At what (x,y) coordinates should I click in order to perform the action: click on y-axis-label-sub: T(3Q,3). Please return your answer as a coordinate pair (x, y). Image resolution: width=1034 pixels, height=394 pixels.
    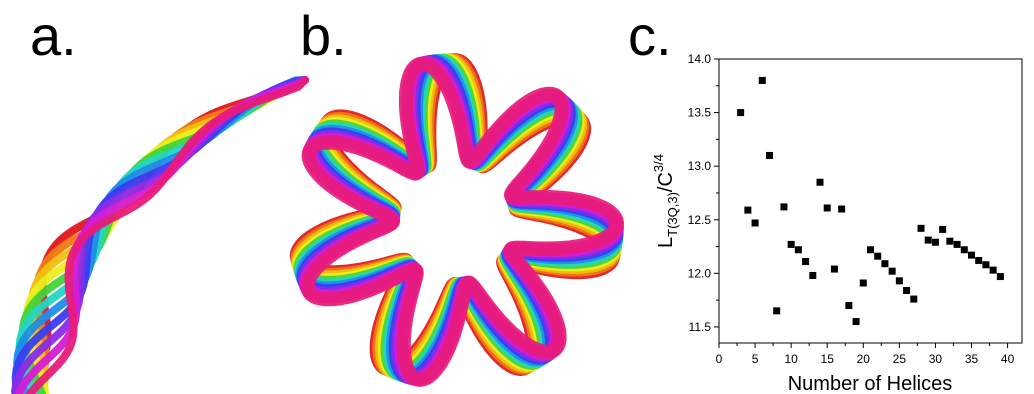
    Looking at the image, I should click on (672, 214).